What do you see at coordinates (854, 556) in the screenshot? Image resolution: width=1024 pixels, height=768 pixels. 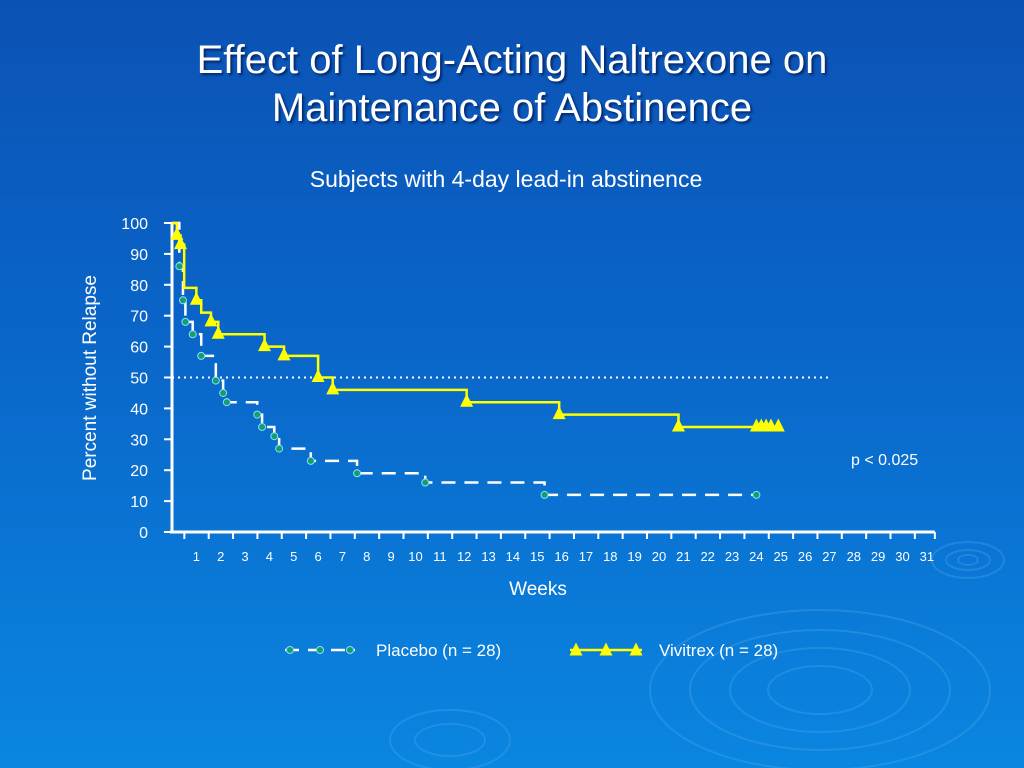 I see `x-tick-label: 28` at bounding box center [854, 556].